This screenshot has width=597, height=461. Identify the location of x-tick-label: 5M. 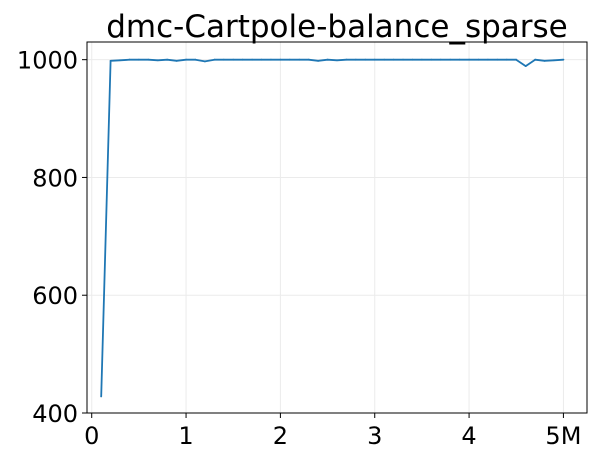
(563, 436).